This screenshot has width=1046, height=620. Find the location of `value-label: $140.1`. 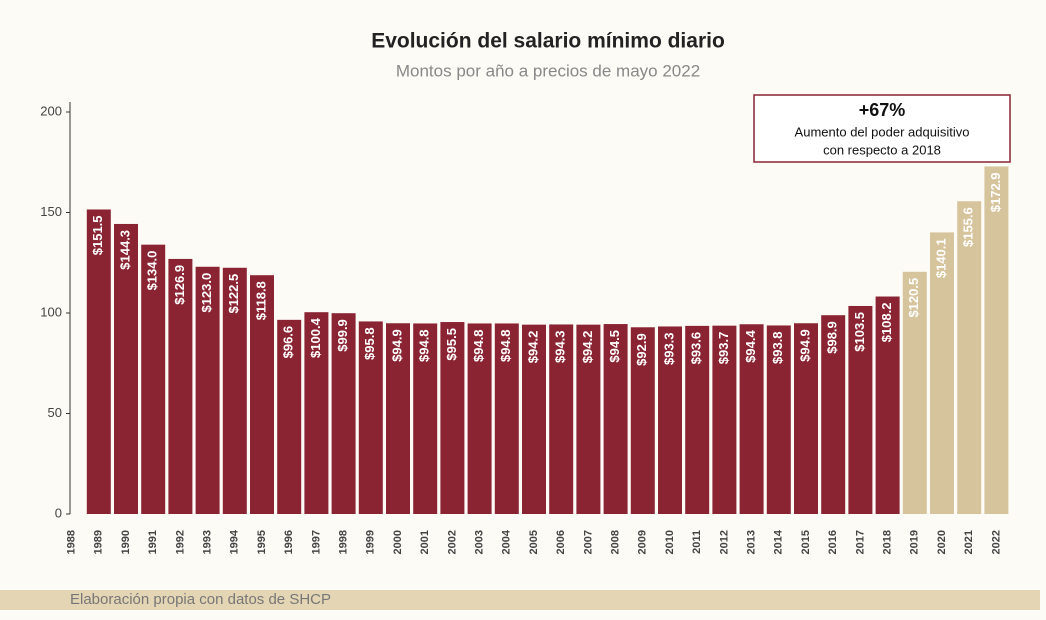

value-label: $140.1 is located at coordinates (940, 258).